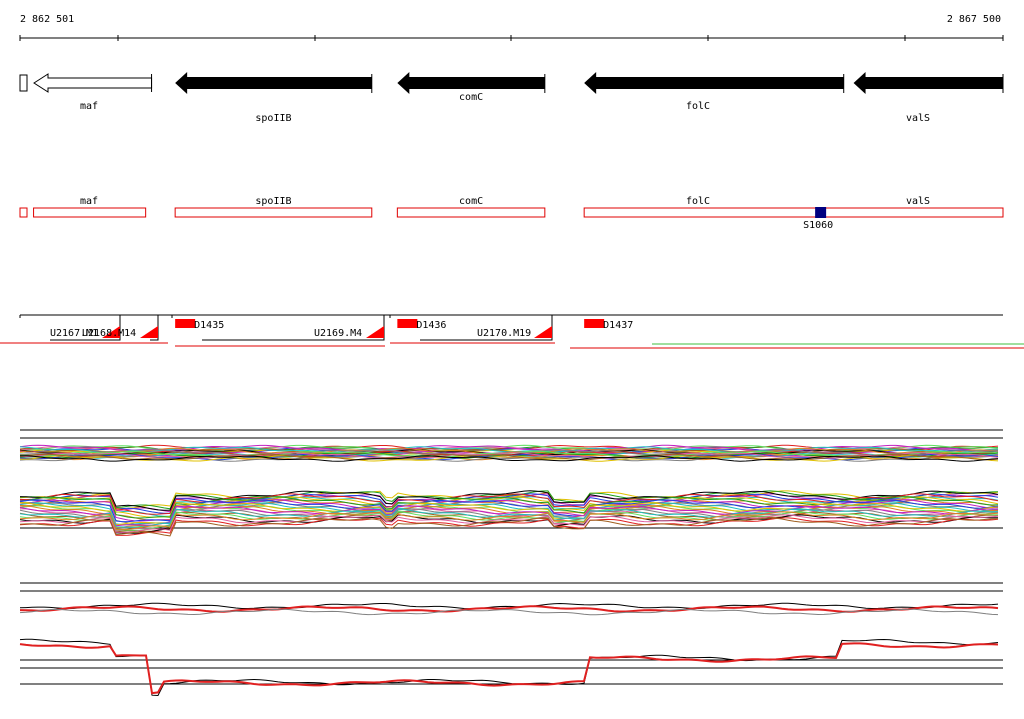 Image resolution: width=1024 pixels, height=719 pixels. Describe the element at coordinates (47, 19) in the screenshot. I see `ruler-start-label: 2 862 501` at that location.